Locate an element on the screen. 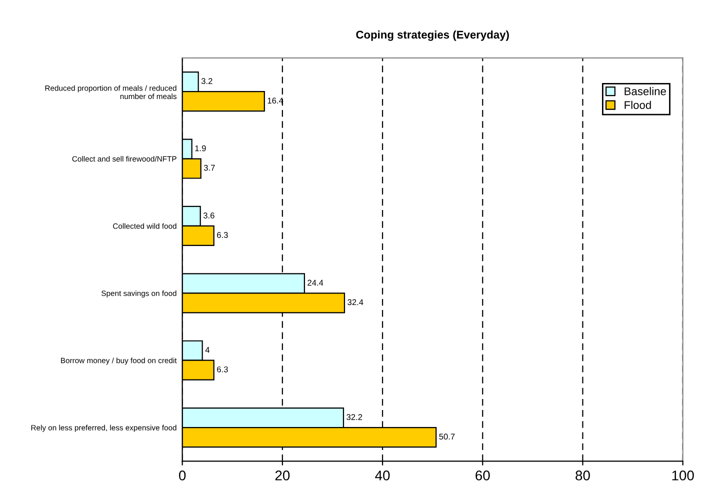 This screenshot has width=715, height=504. data-label: 1.9 is located at coordinates (200, 148).